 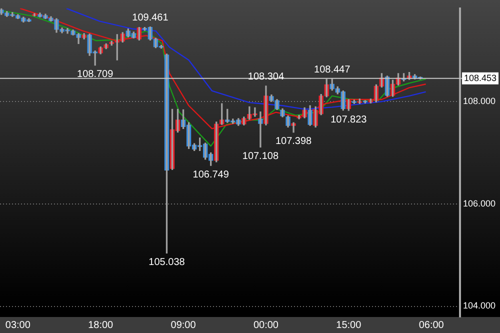 I want to click on annotation: 108.447, so click(x=332, y=70).